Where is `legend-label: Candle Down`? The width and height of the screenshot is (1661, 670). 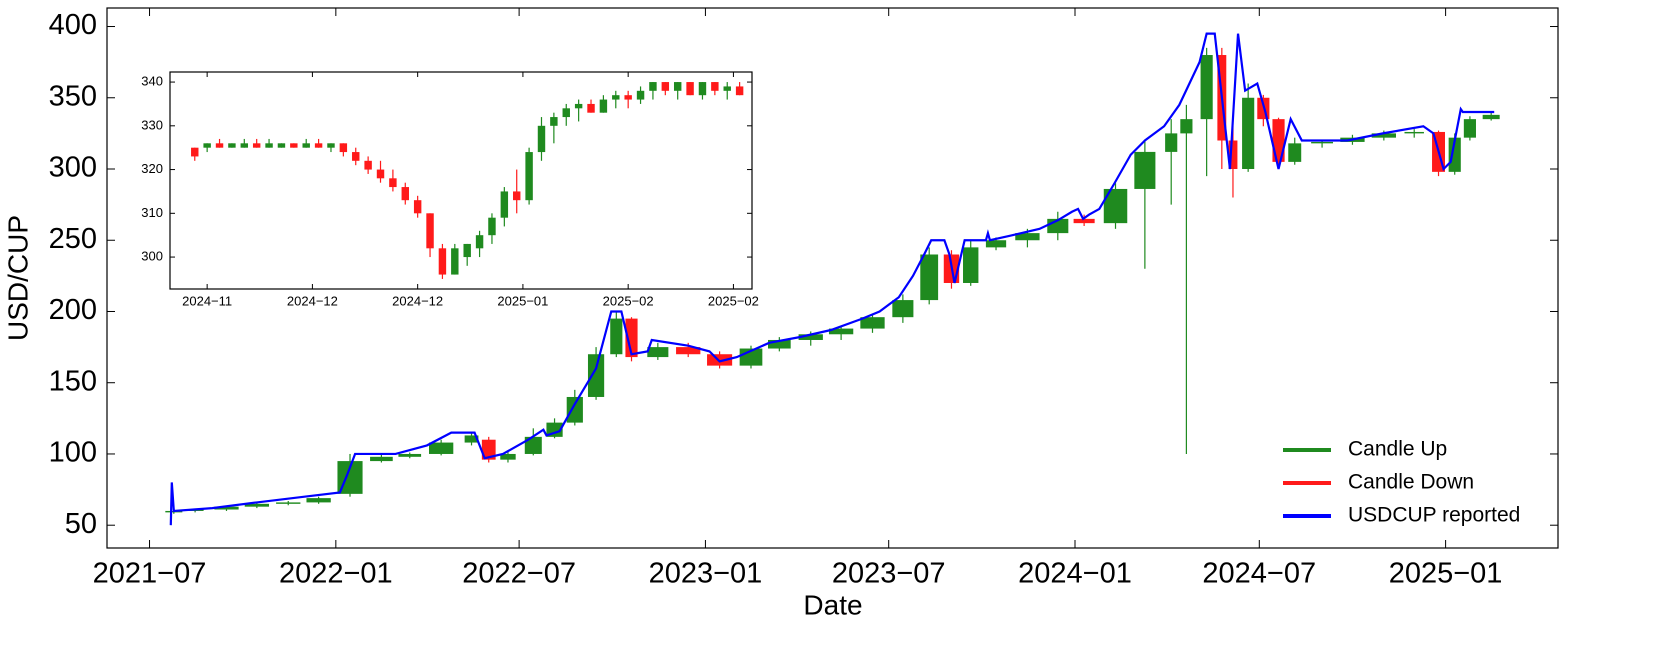
legend-label: Candle Down is located at coordinates (1411, 482).